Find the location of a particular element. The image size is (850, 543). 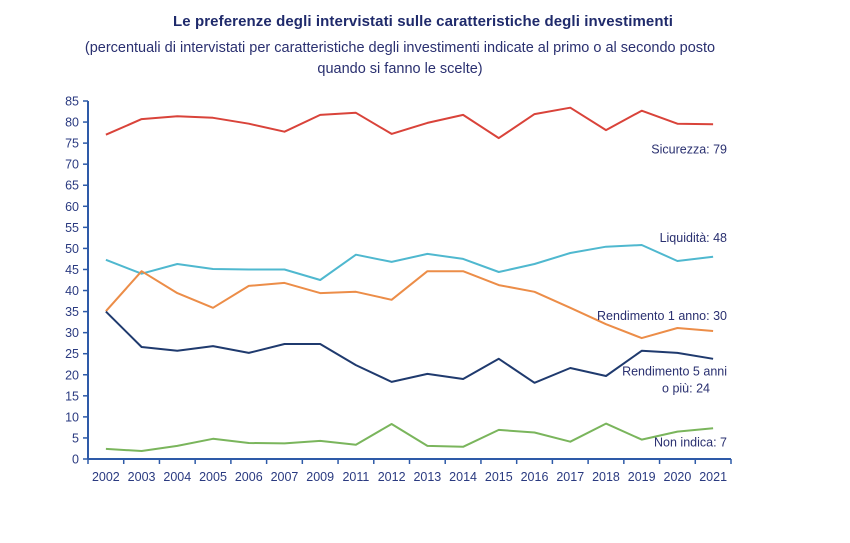

series-label: o più: 24 is located at coordinates (686, 389).